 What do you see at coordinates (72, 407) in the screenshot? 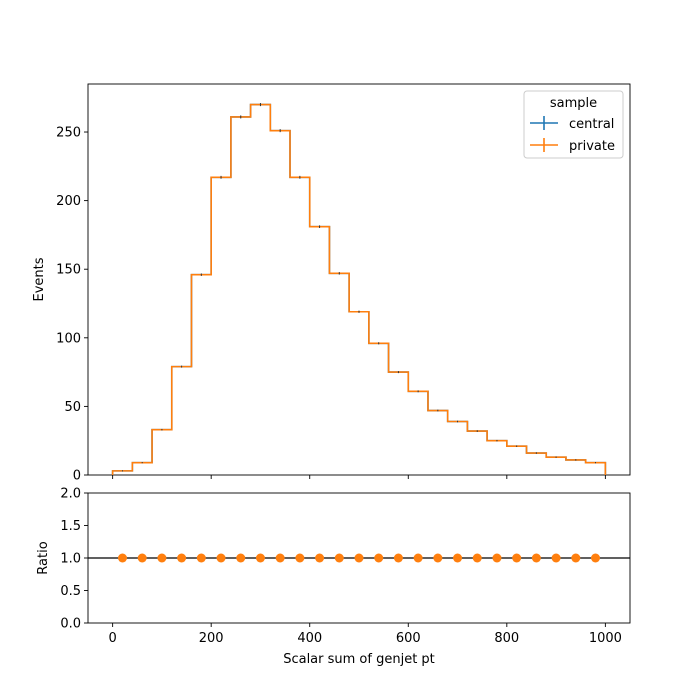
I see `events-y-tick-label: 50` at bounding box center [72, 407].